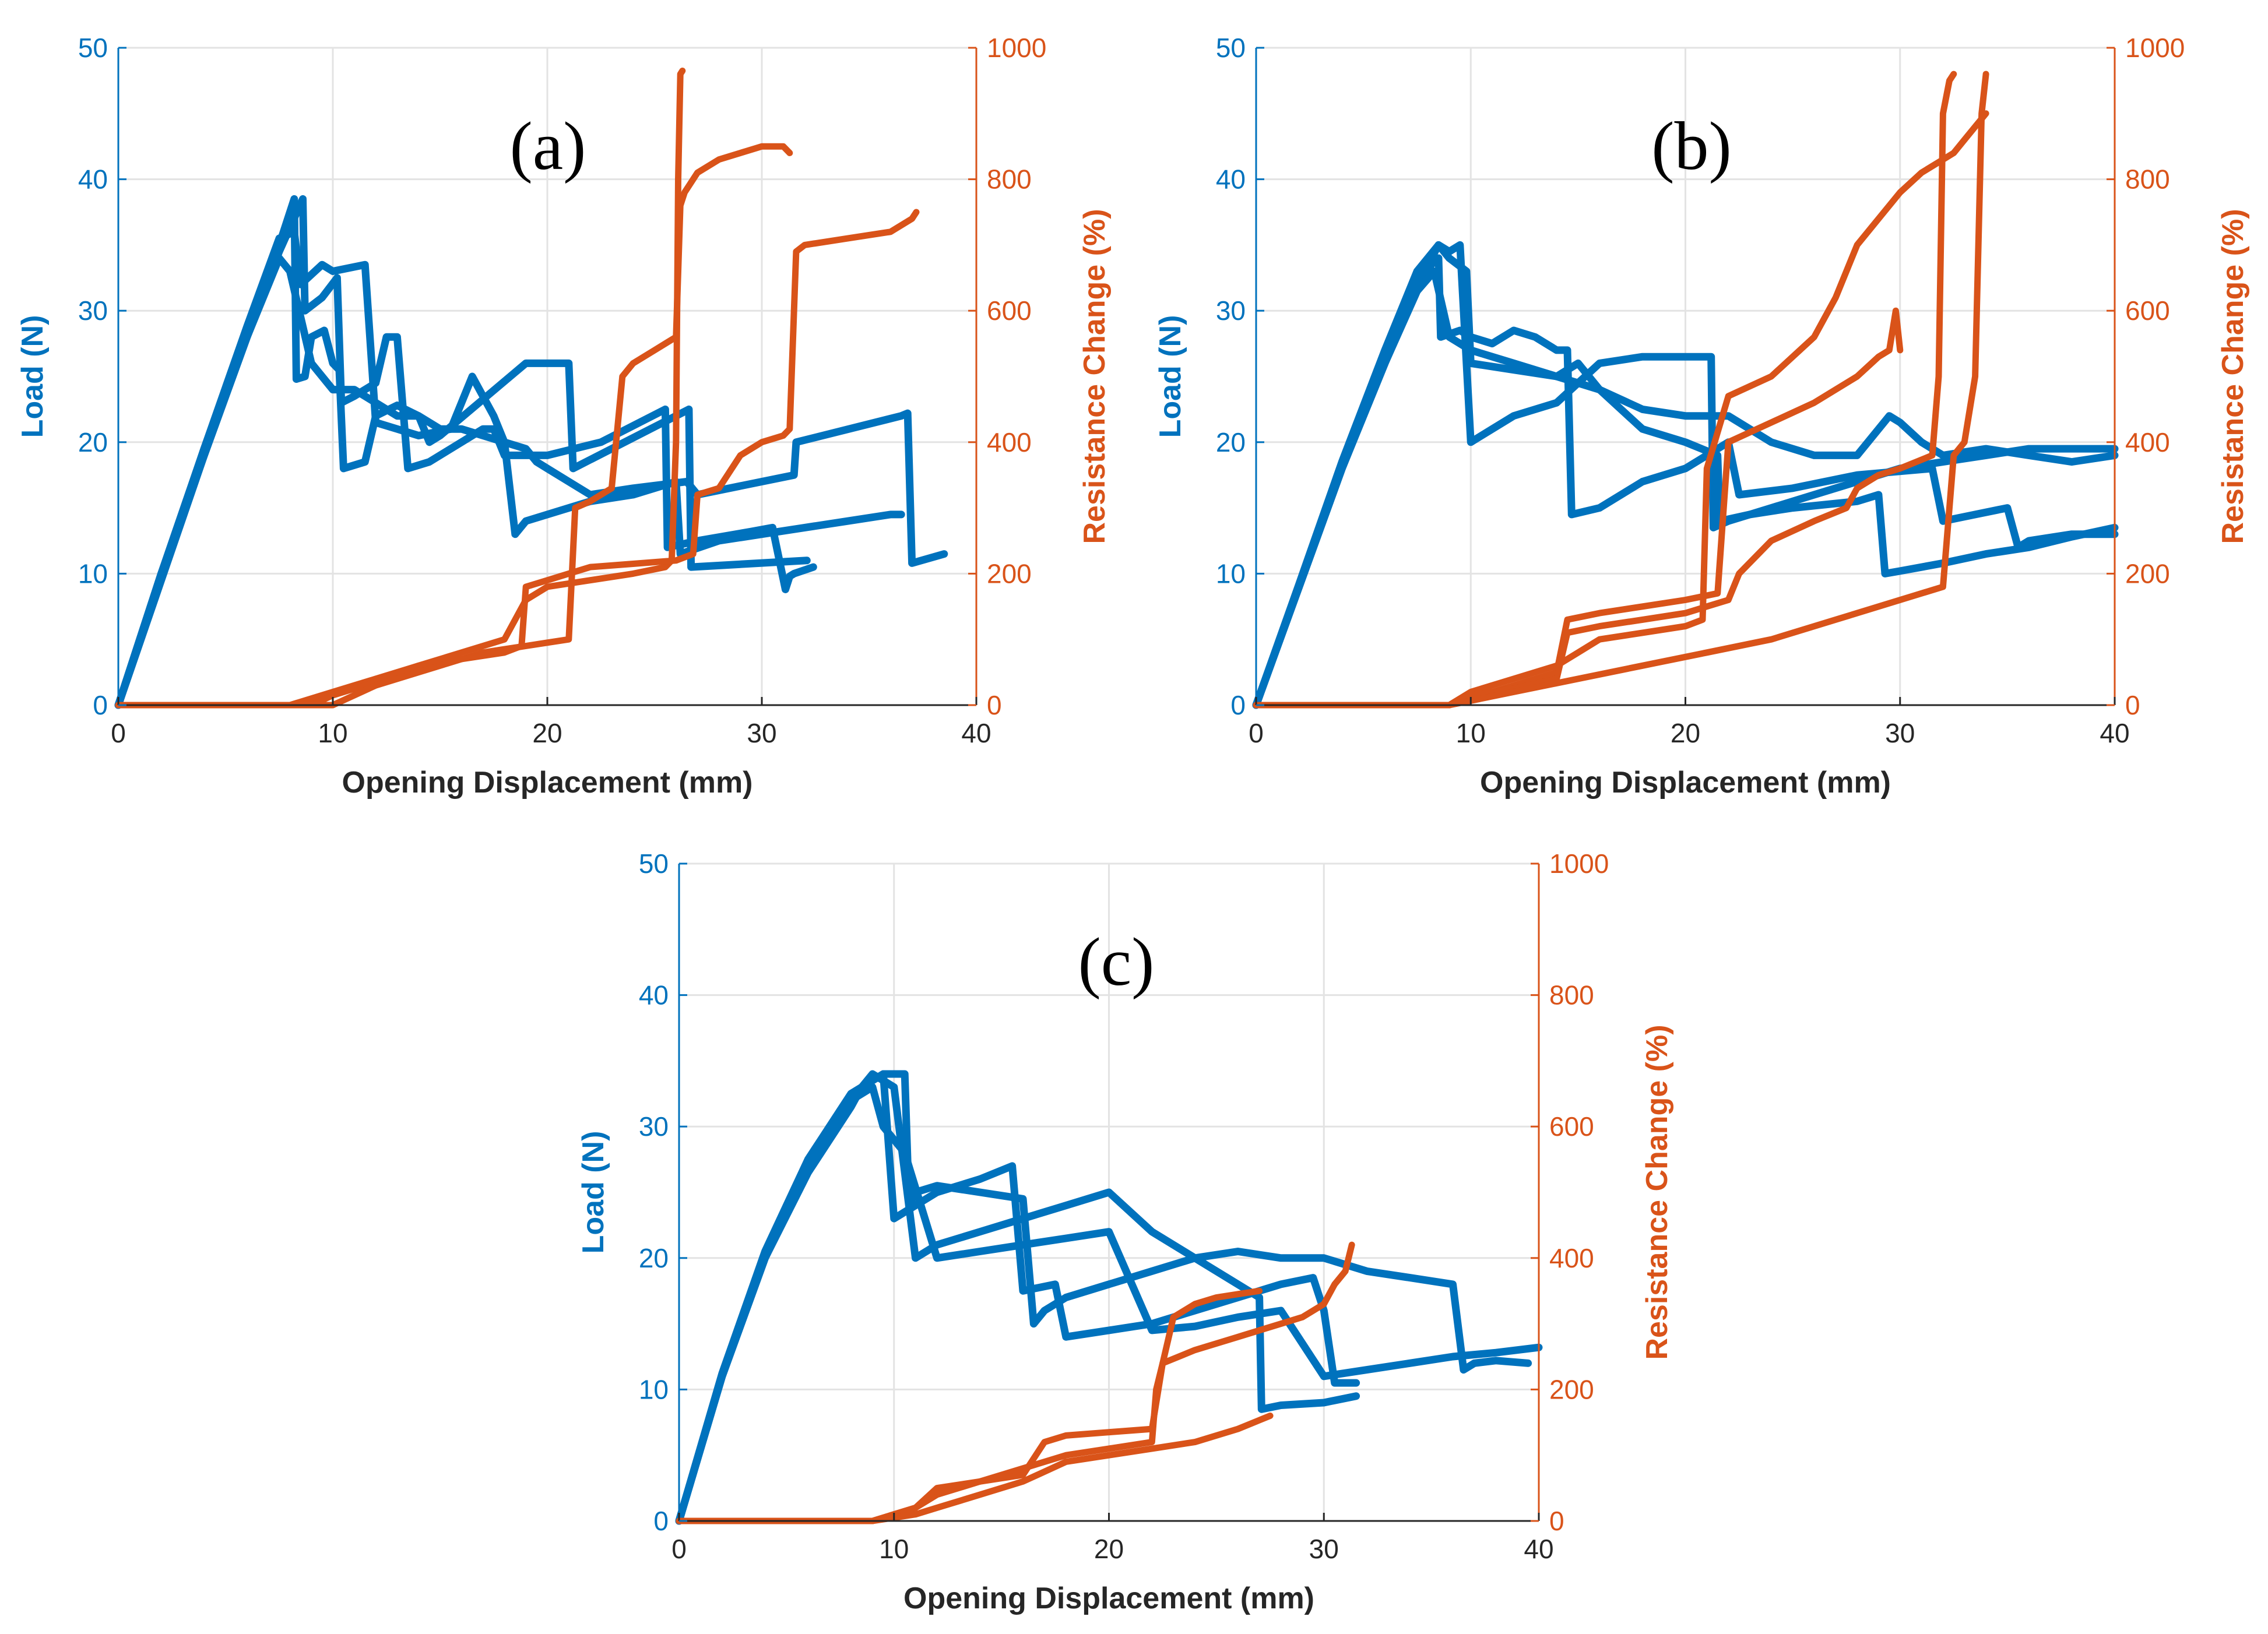 The width and height of the screenshot is (2268, 1634). Describe the element at coordinates (548, 146) in the screenshot. I see `panel-label: (a)` at that location.